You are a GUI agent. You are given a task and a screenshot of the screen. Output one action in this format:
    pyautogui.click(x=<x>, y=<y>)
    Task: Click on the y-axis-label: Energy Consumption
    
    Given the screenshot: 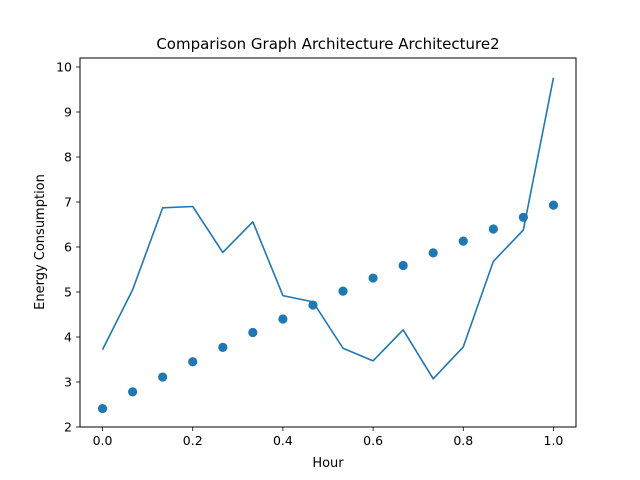 What is the action you would take?
    pyautogui.click(x=40, y=242)
    